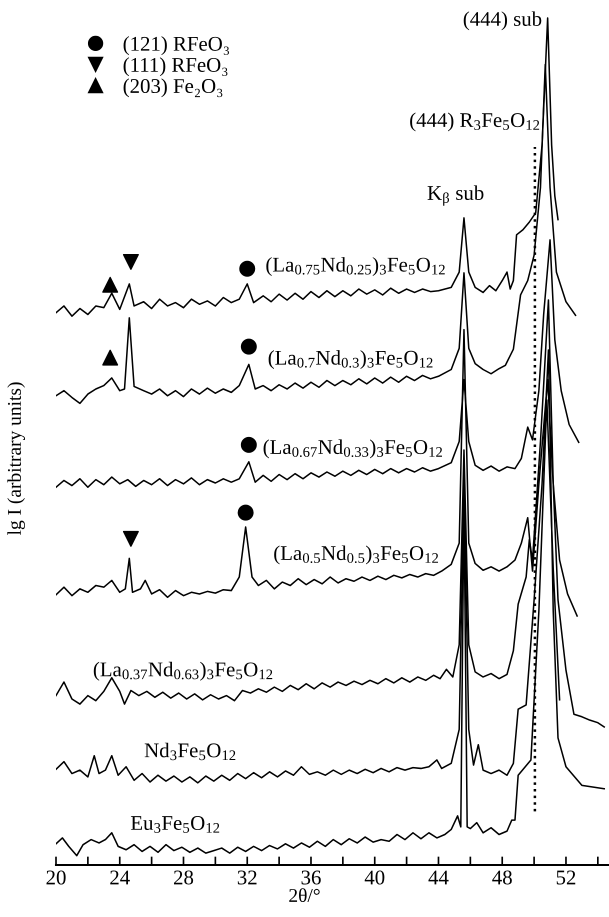 Image resolution: width=609 pixels, height=917 pixels. Describe the element at coordinates (353, 448) in the screenshot. I see `text: (La$_{0.67}$Nd$_{0.33}$)$_{3}$Fe$_{5}$O$_{12}$` at that location.